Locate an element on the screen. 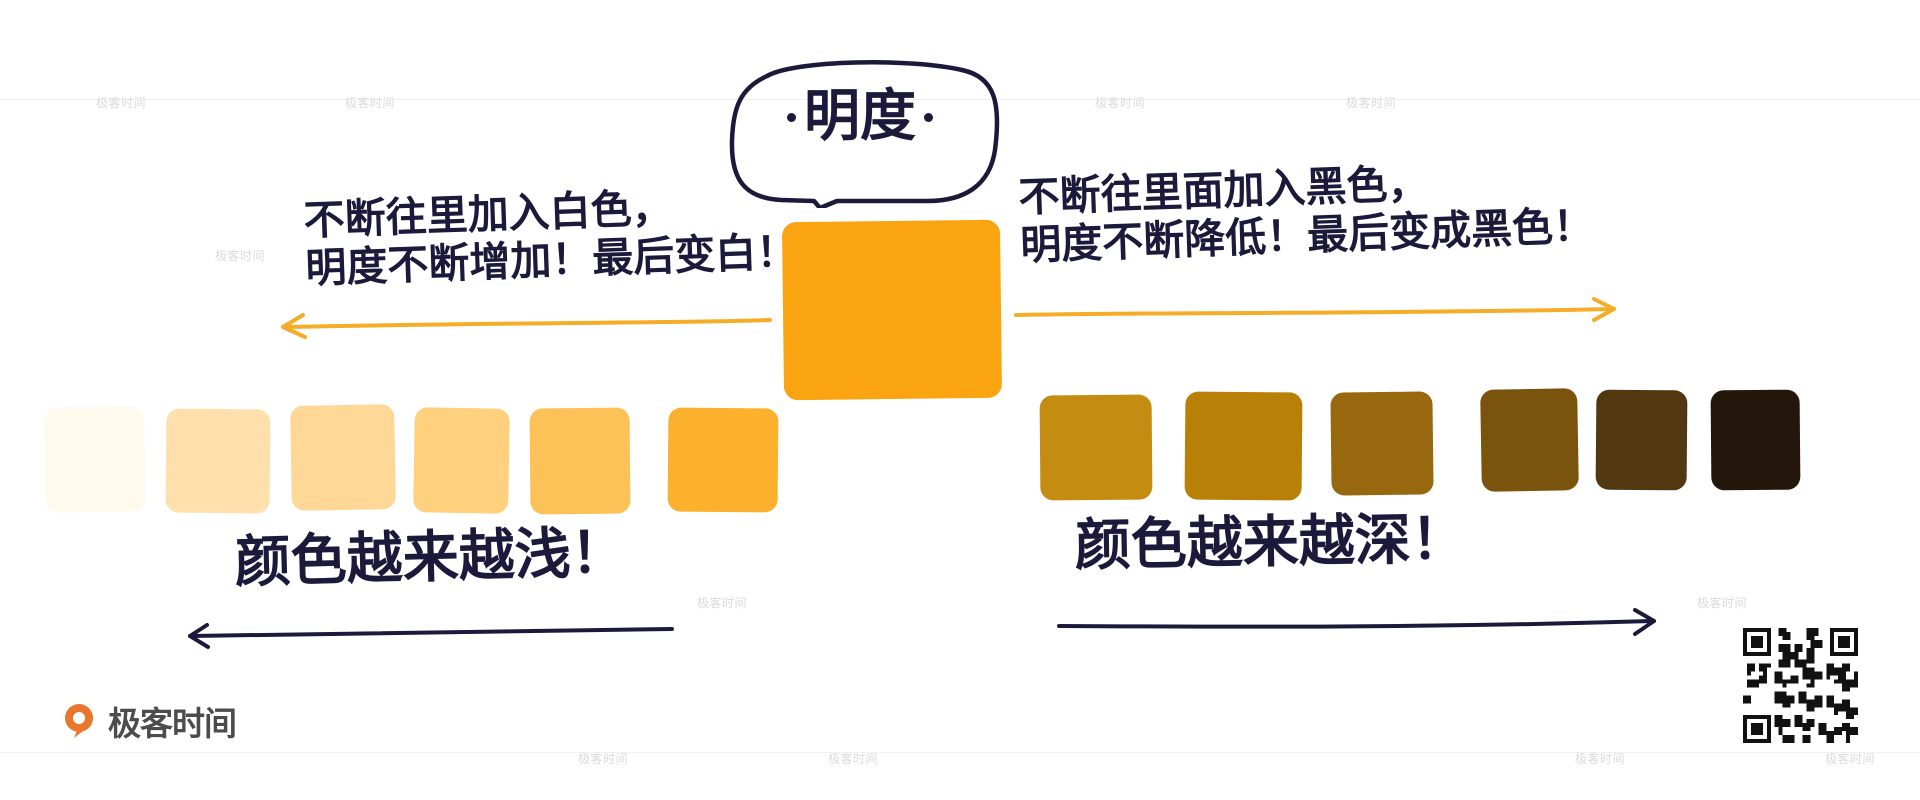 This screenshot has height=800, width=1920. watermark-8: 极客时间 is located at coordinates (603, 759).